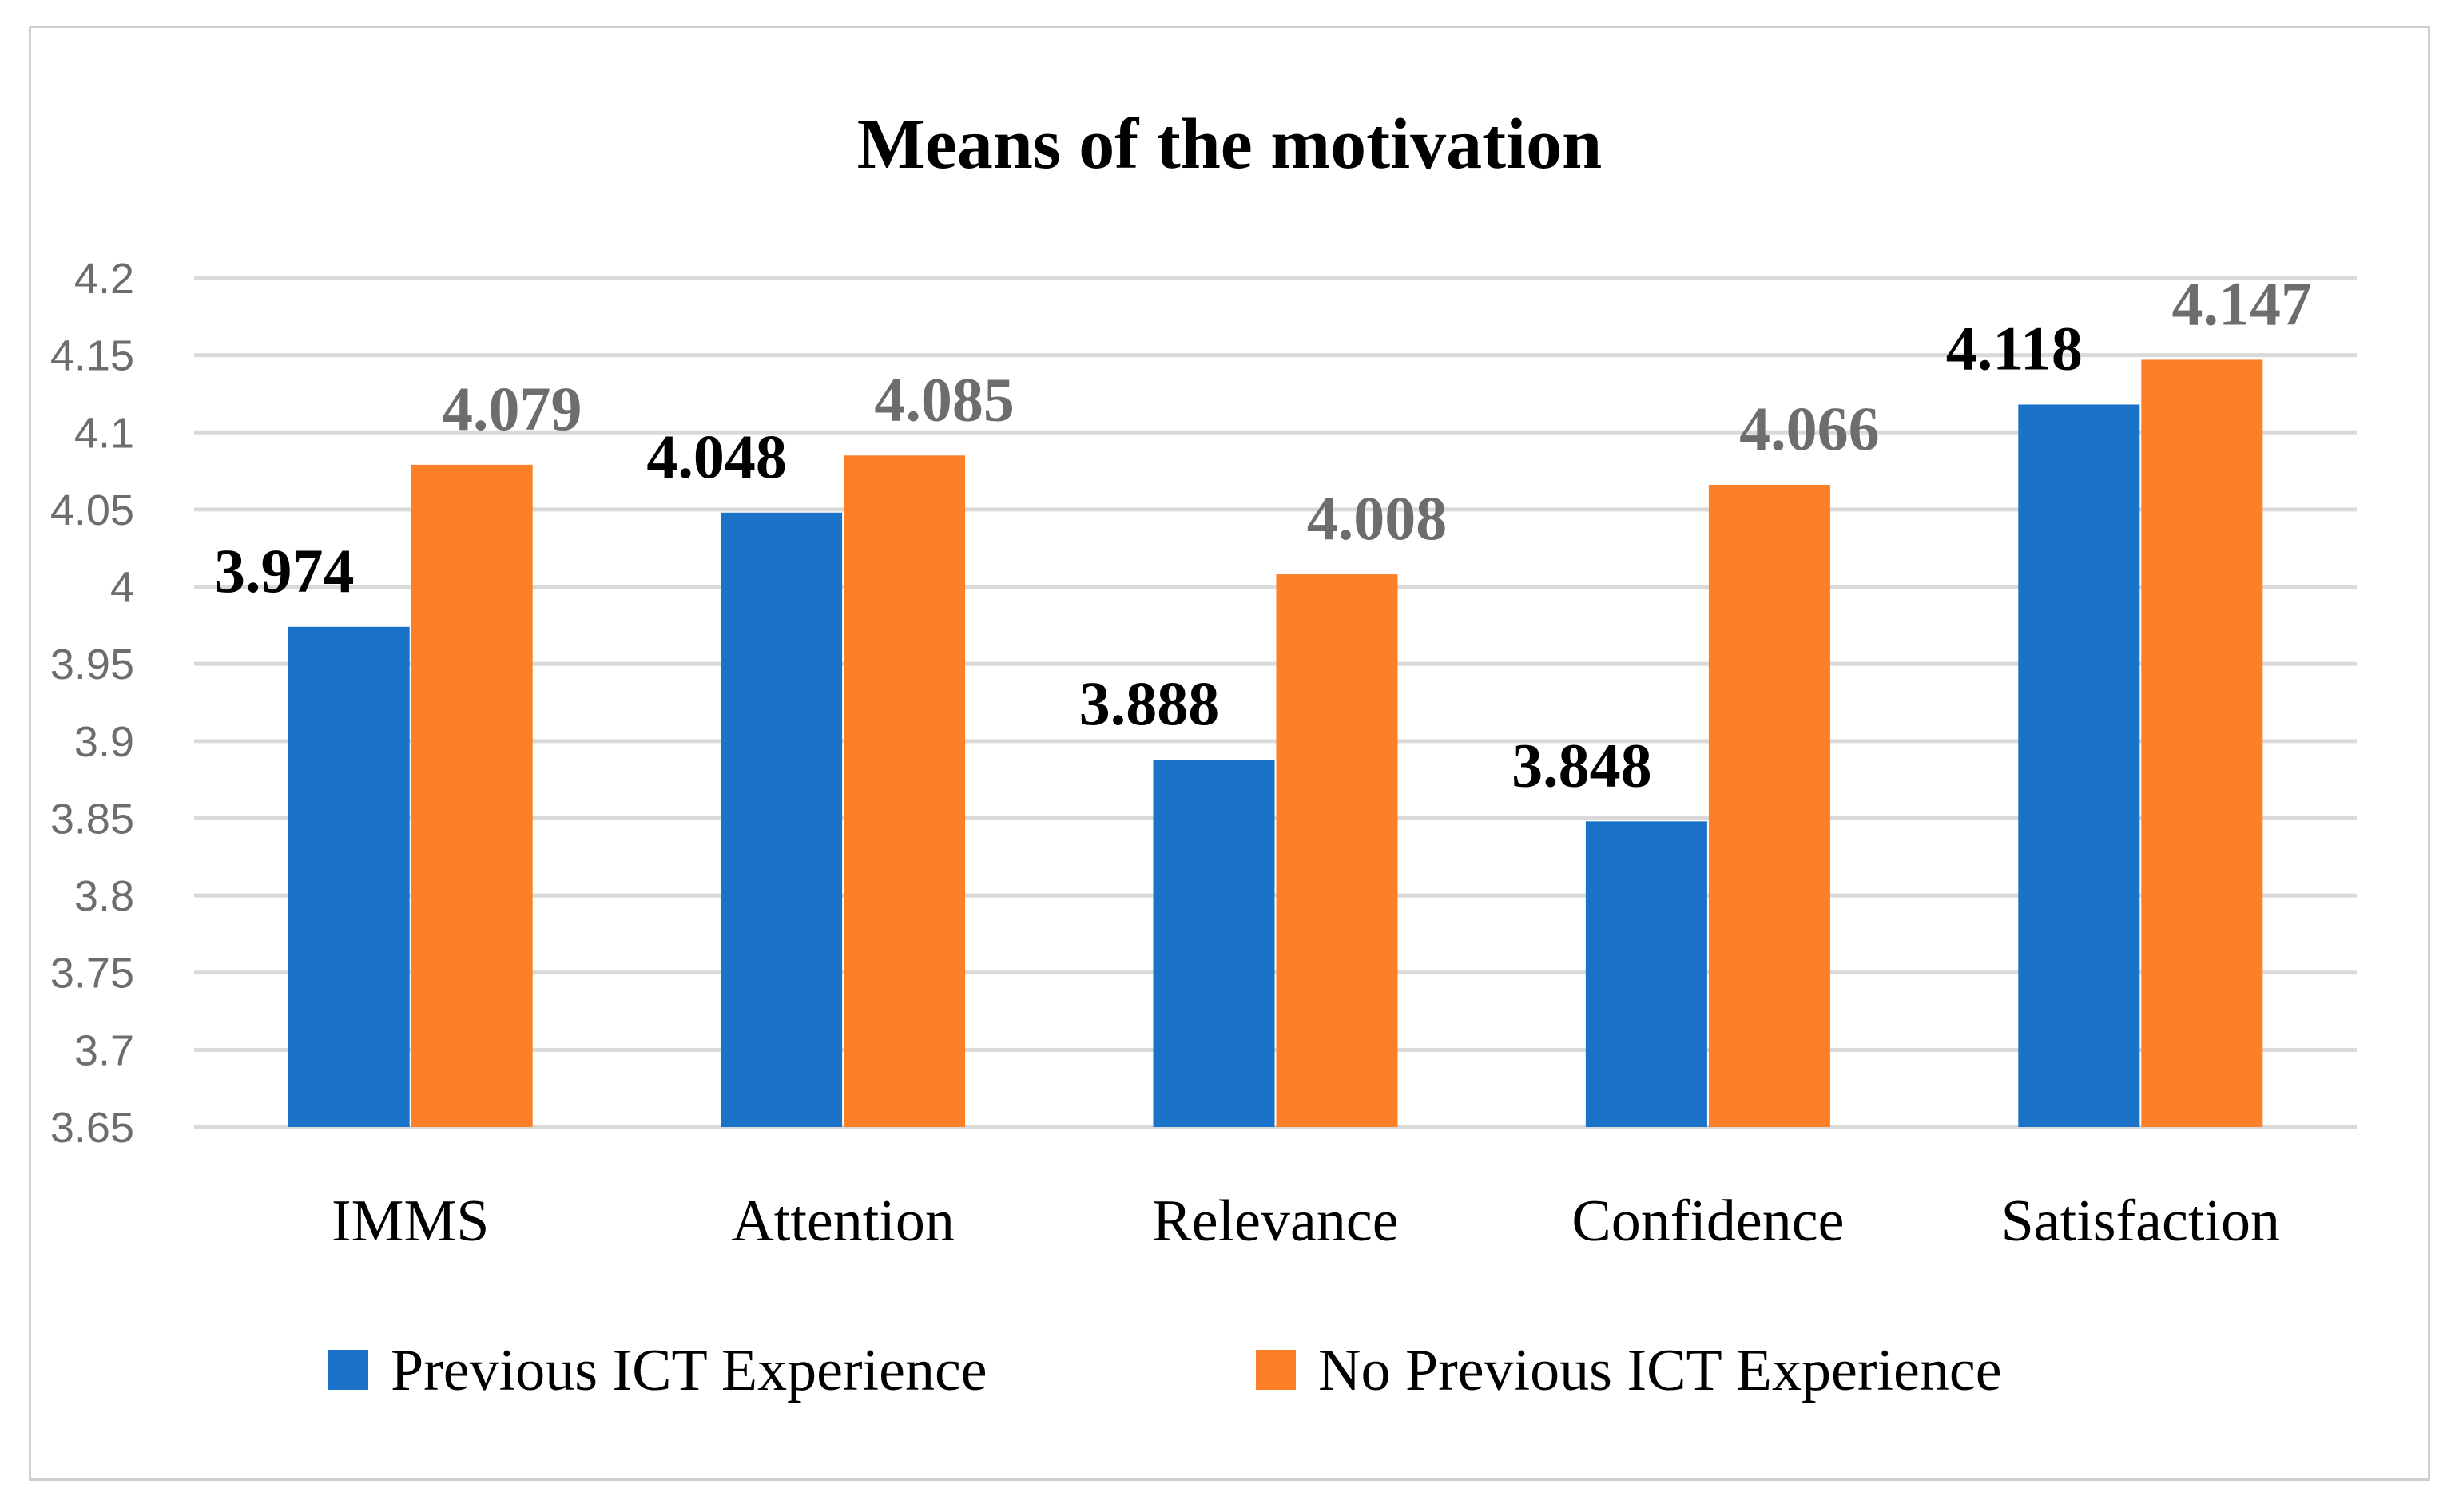 The height and width of the screenshot is (1512, 2459). I want to click on data-label: 3.888, so click(1150, 703).